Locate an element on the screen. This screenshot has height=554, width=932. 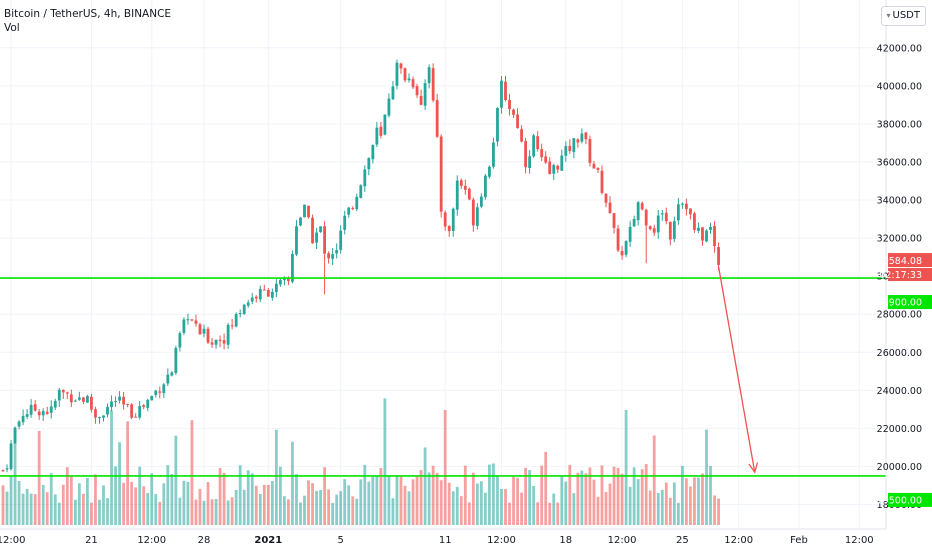
time-tick-label: Feb is located at coordinates (799, 540).